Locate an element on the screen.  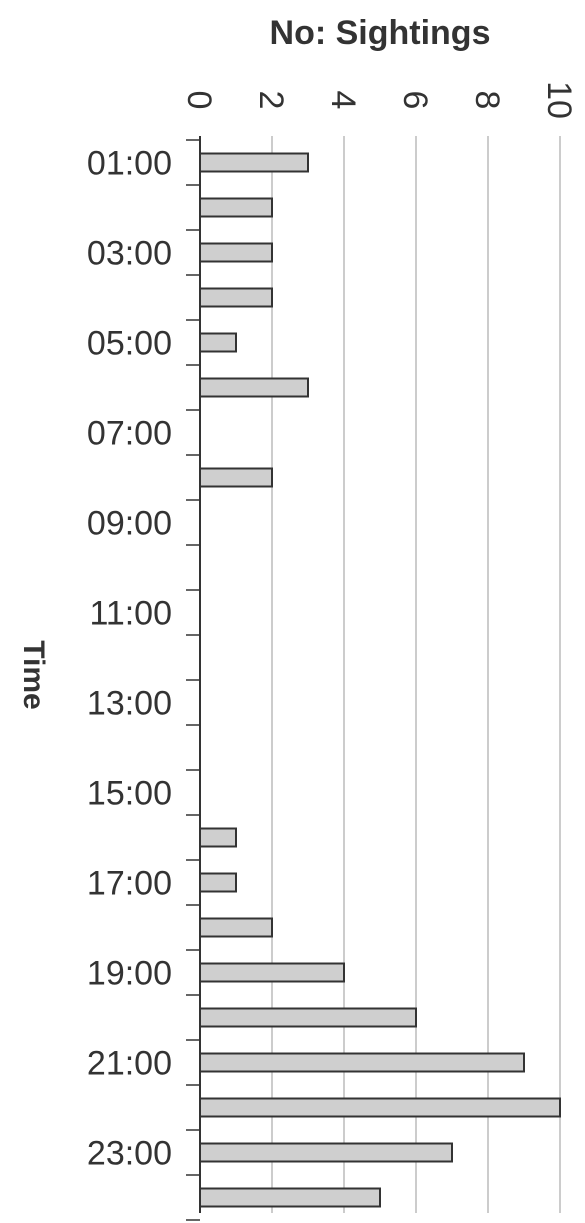
y-tick-label-11:00: 11:00 is located at coordinates (130, 614).